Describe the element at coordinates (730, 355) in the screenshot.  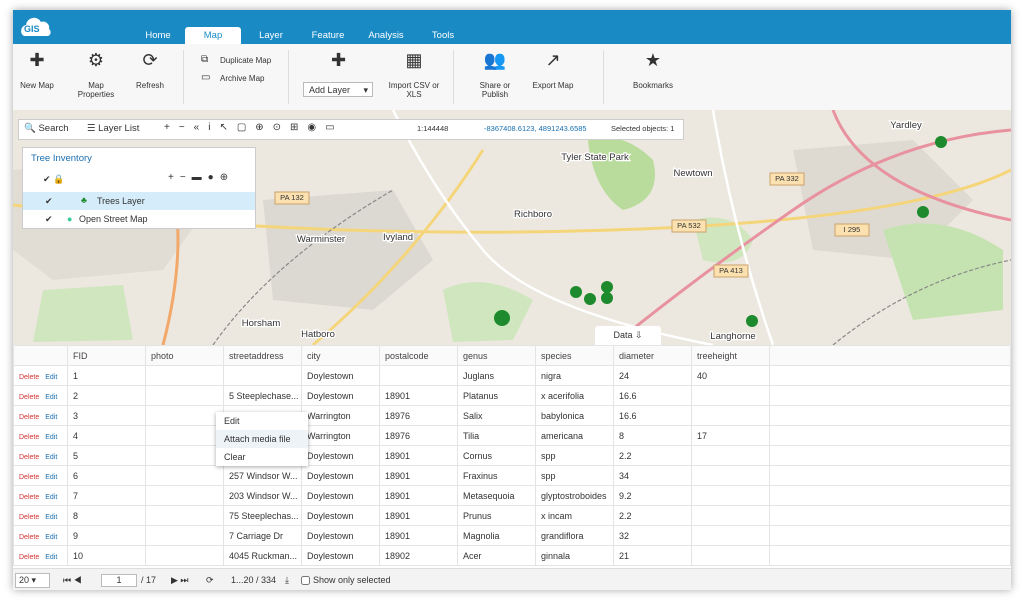
I see `column-header: treeheight` at that location.